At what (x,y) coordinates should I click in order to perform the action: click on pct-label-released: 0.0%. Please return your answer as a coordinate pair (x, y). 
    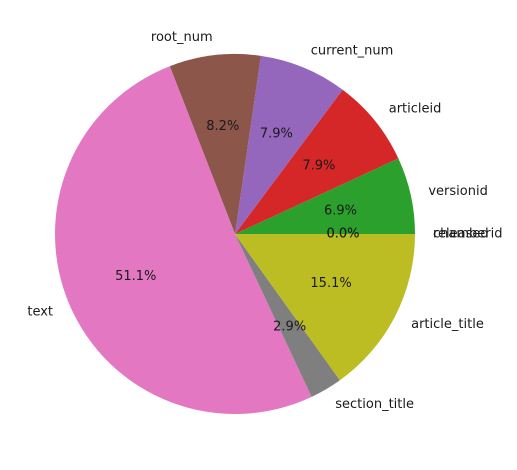
    Looking at the image, I should click on (342, 234).